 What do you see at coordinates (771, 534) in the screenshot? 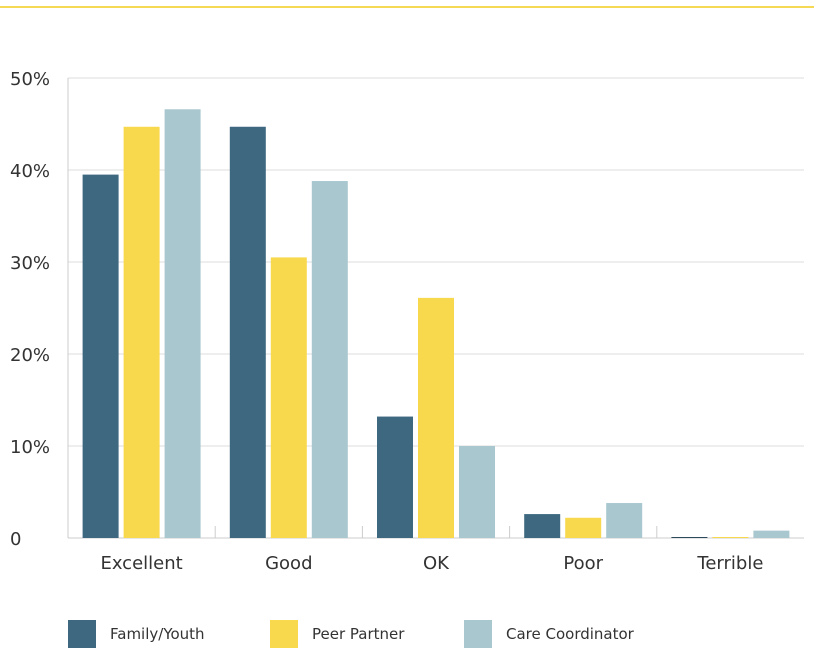
I see `bar-terrible-care-coordinator` at bounding box center [771, 534].